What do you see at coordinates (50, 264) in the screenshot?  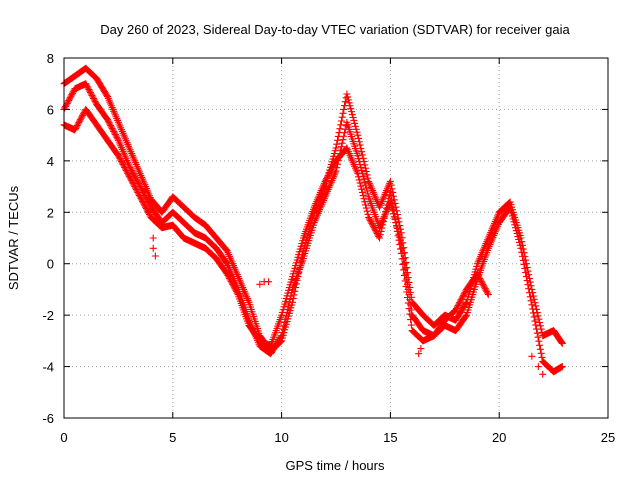 I see `y-tick-label: 0` at bounding box center [50, 264].